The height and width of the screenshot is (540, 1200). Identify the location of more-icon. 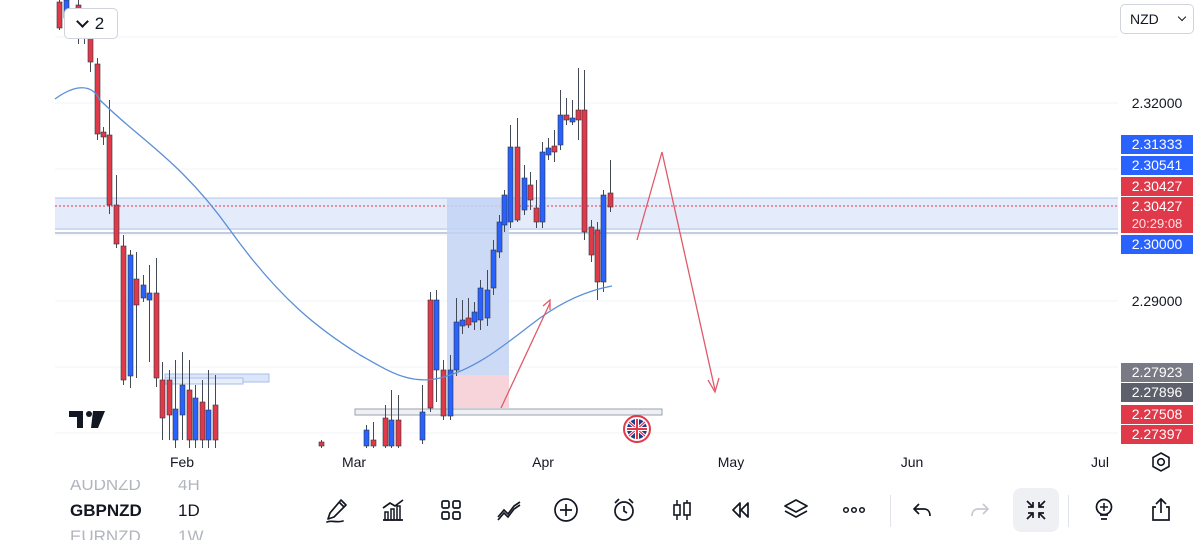
(854, 510).